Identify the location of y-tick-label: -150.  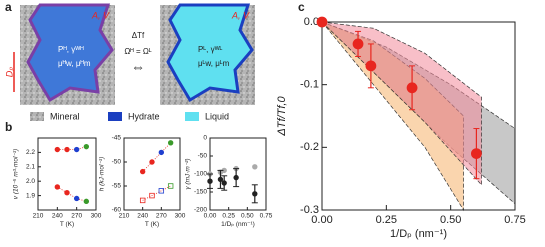
(200, 192).